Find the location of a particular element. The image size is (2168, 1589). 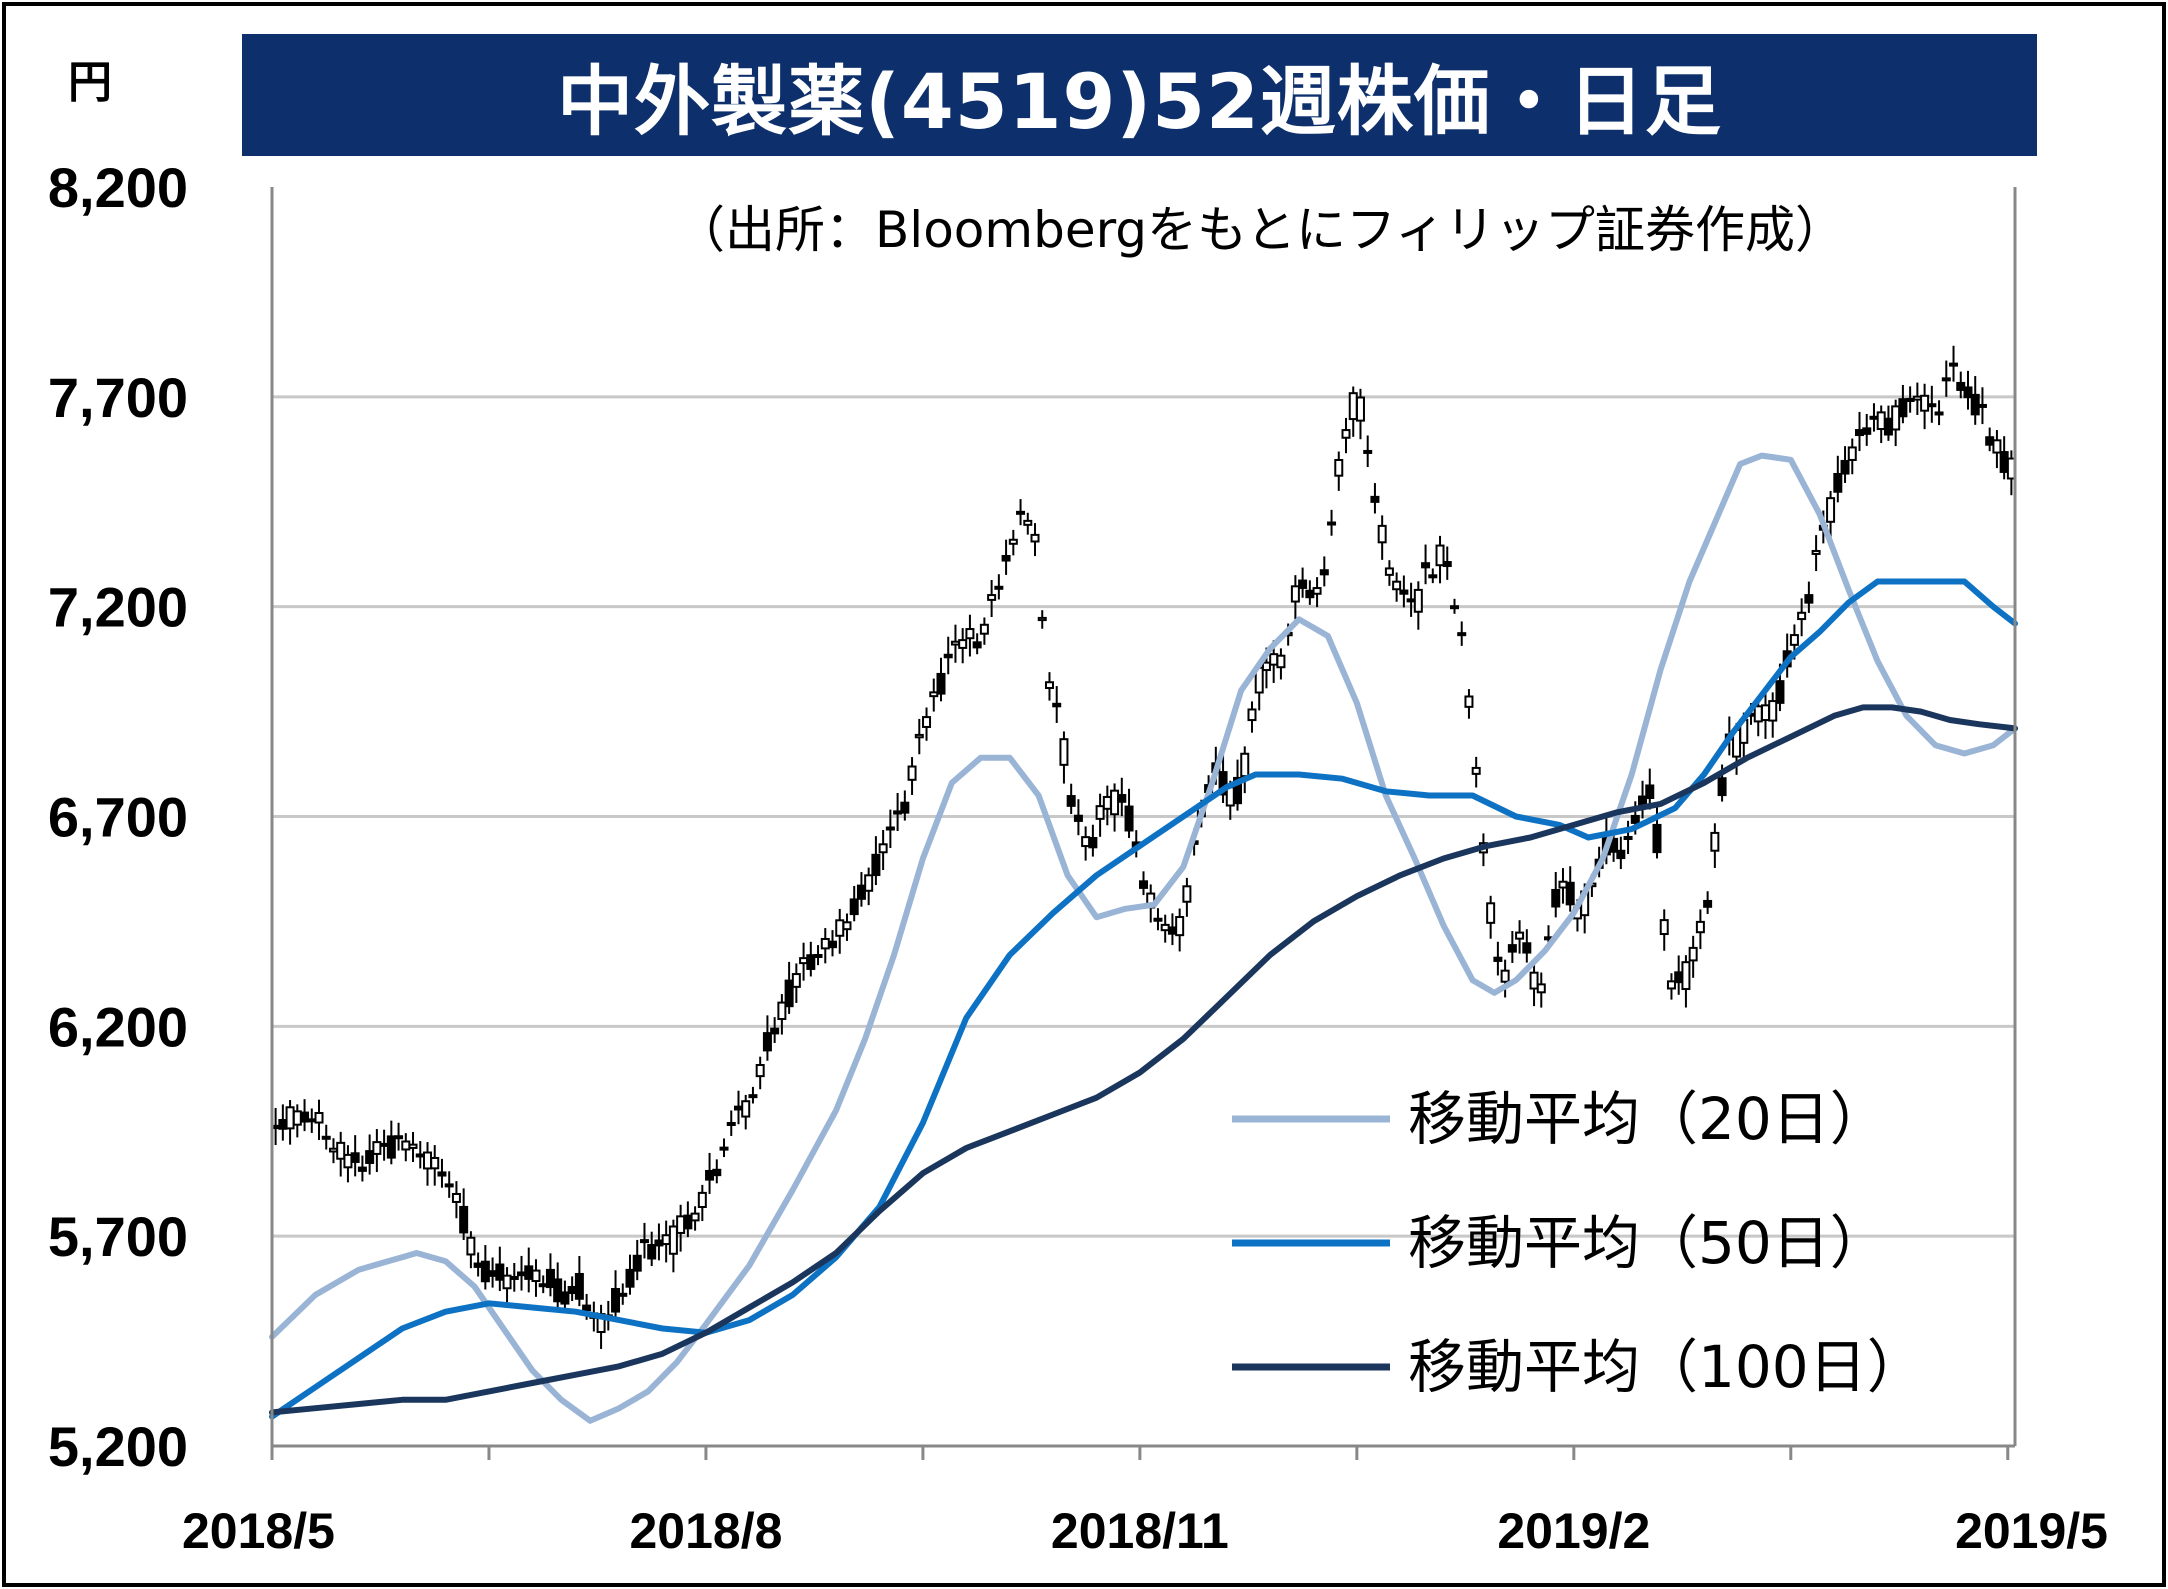

x-tick-label: 2018/11 is located at coordinates (1140, 1531).